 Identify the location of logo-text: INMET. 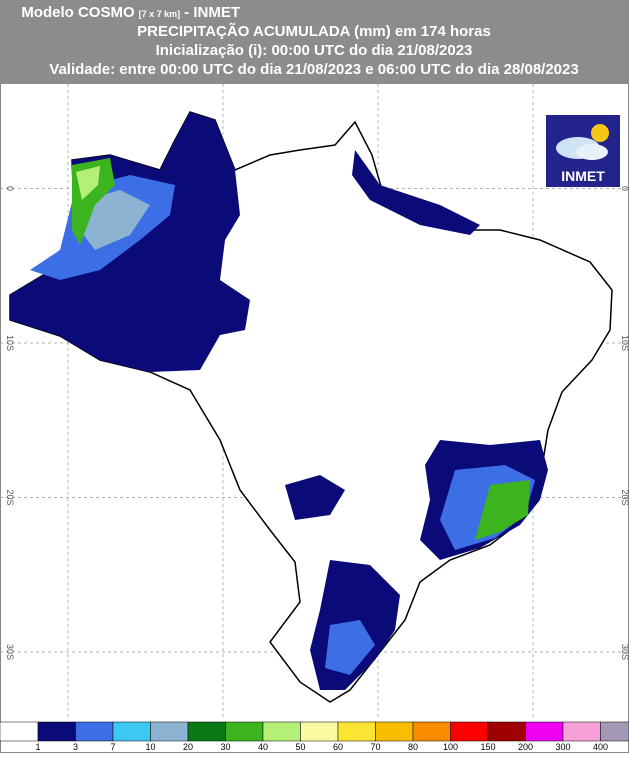
(583, 176).